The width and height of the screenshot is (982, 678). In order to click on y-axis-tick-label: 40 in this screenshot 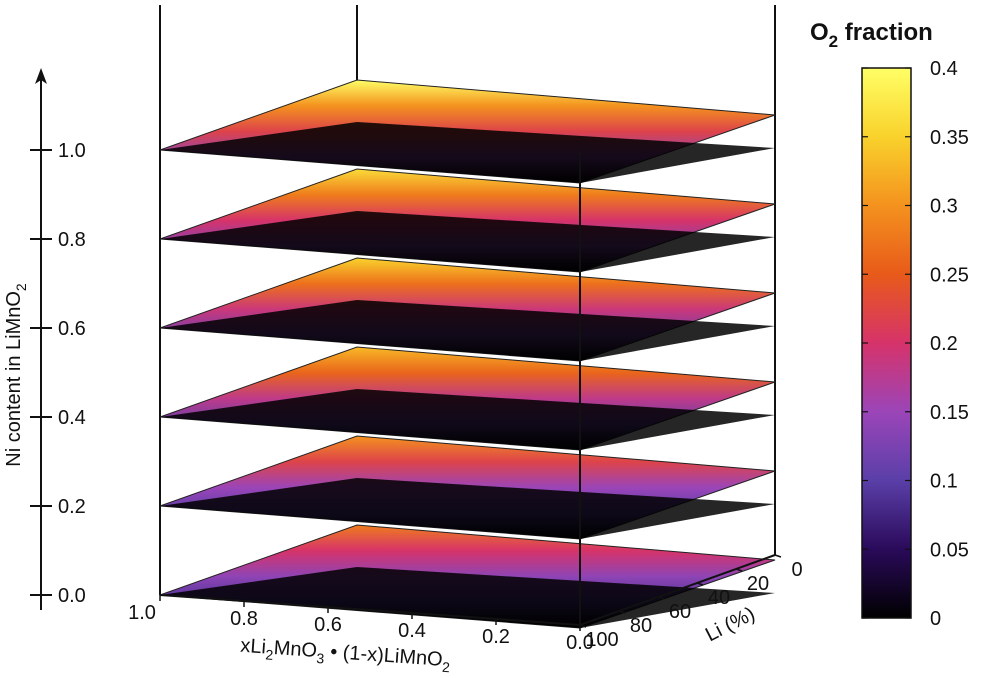, I will do `click(719, 598)`.